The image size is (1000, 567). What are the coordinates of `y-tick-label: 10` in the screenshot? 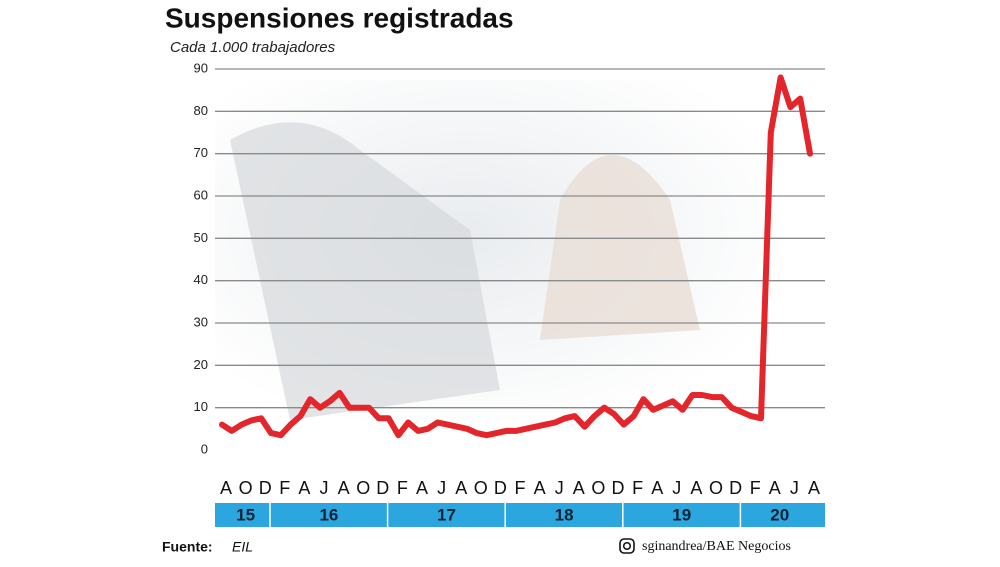 It's located at (201, 406).